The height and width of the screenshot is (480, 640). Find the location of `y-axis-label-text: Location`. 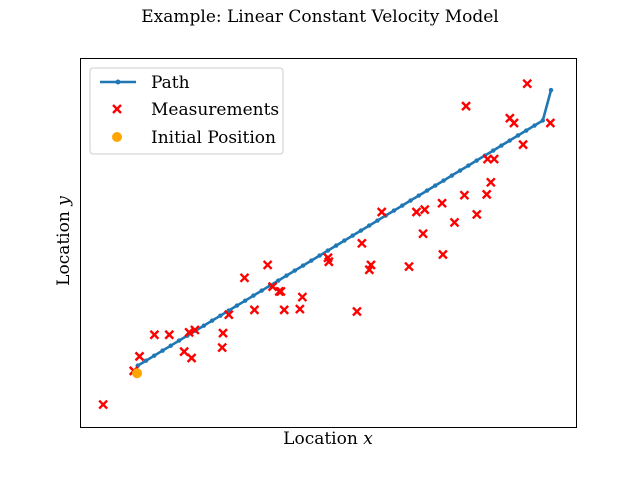

y-axis-label-text: Location is located at coordinates (64, 248).